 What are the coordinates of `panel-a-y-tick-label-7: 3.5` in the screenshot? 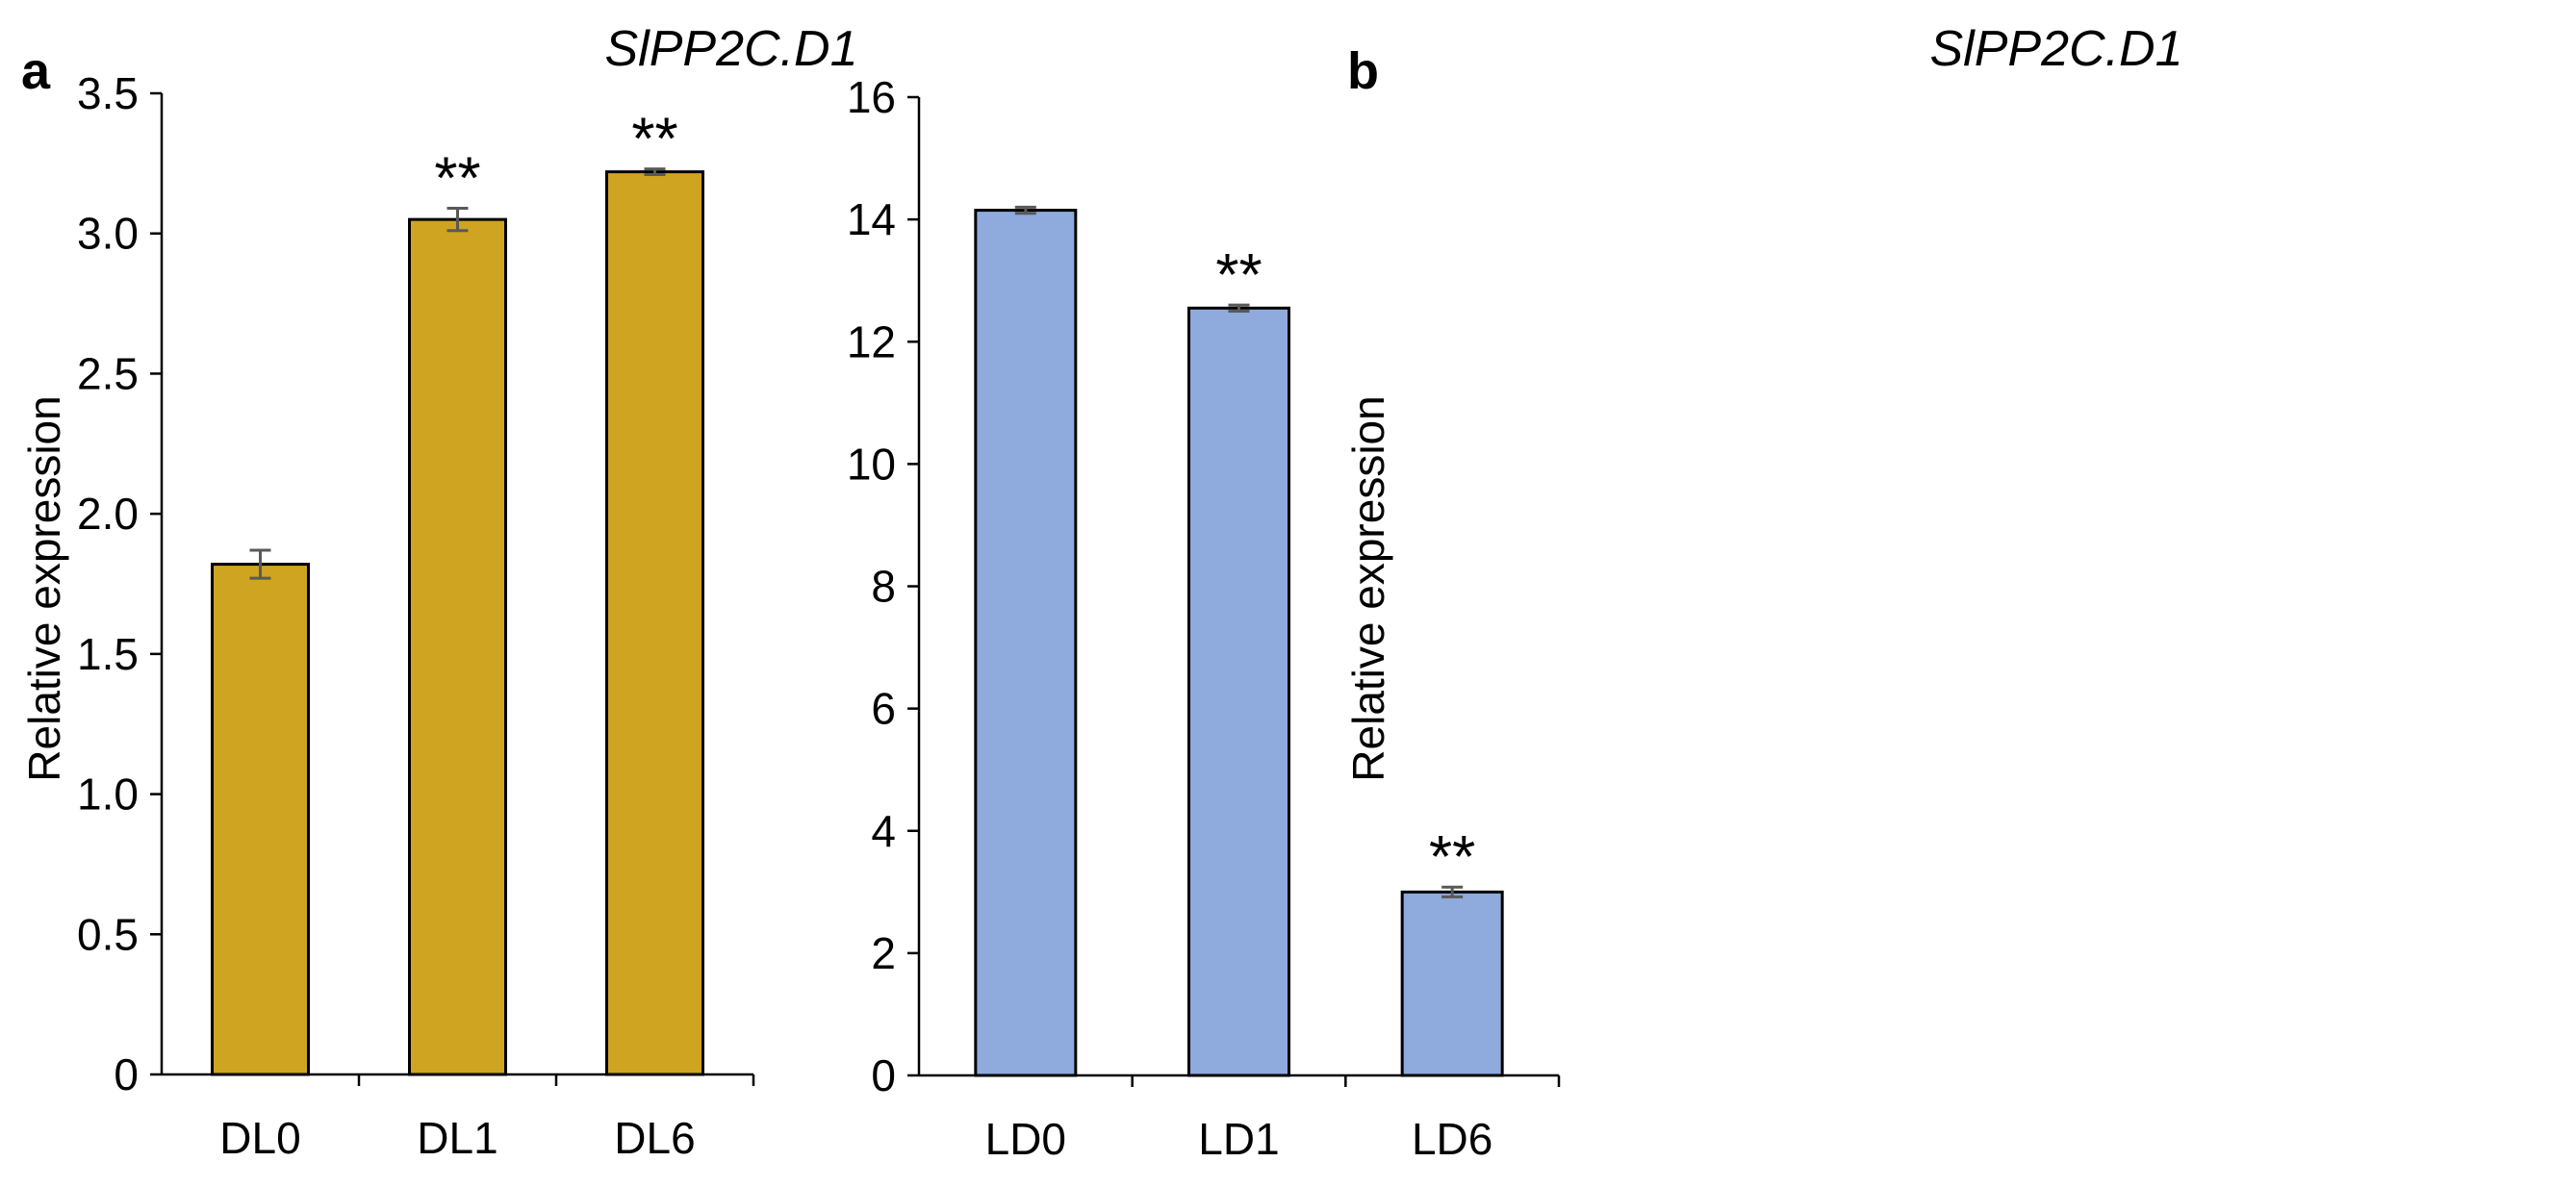 It's located at (108, 93).